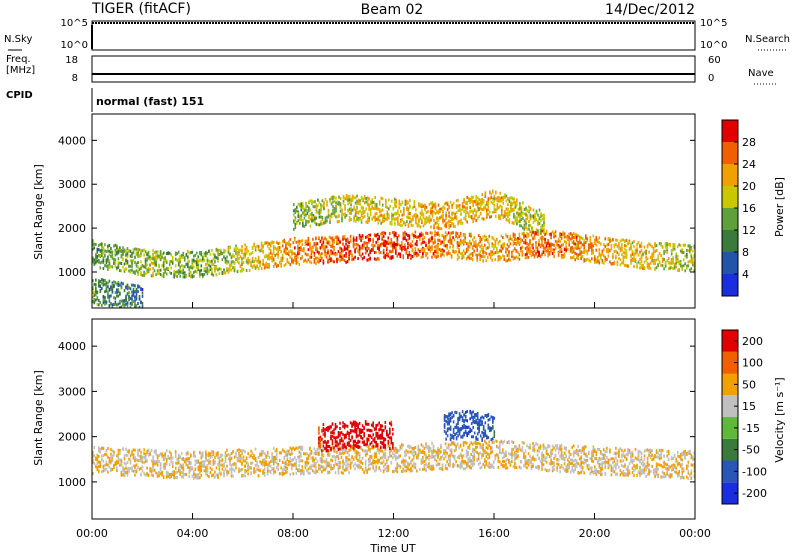 The height and width of the screenshot is (554, 800). I want to click on colorbar-swatch, so click(730, 131).